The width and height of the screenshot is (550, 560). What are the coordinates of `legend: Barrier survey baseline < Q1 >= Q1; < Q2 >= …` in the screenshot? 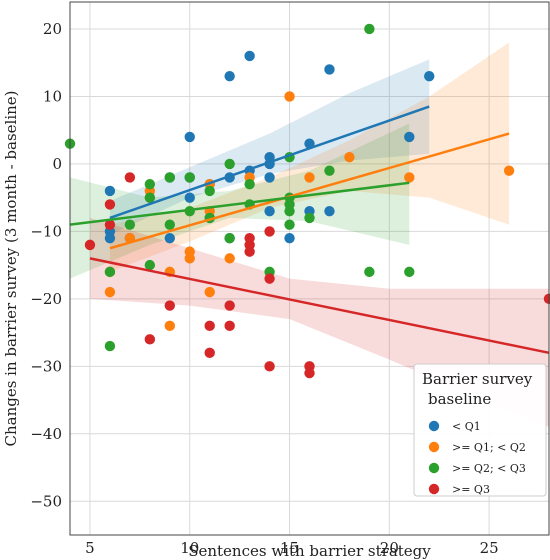 It's located at (480, 430).